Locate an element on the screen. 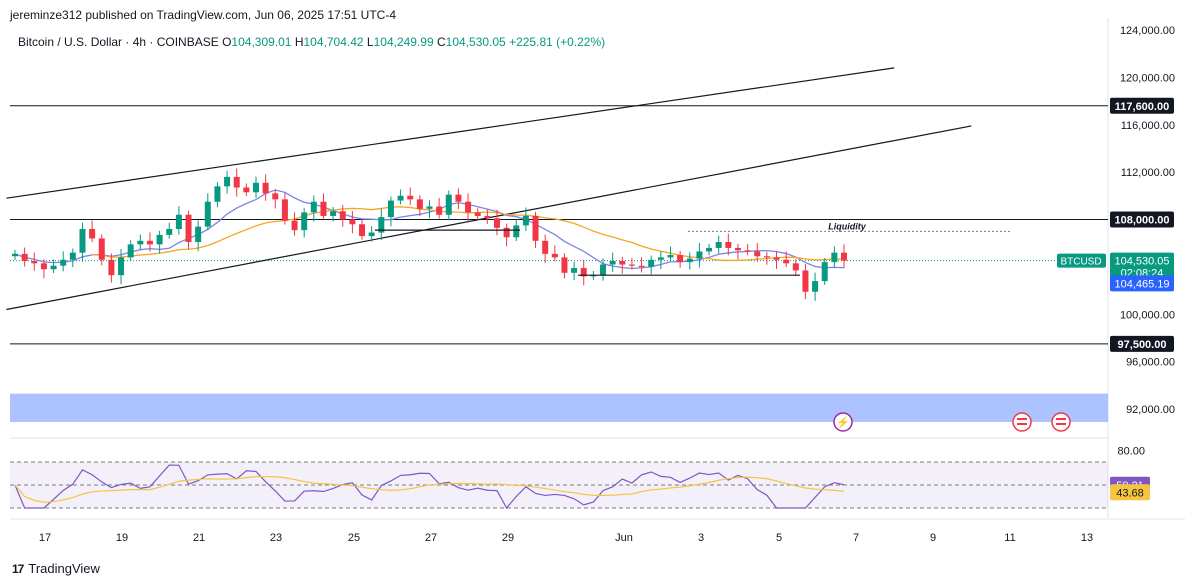  event-bolt-icon is located at coordinates (843, 422).